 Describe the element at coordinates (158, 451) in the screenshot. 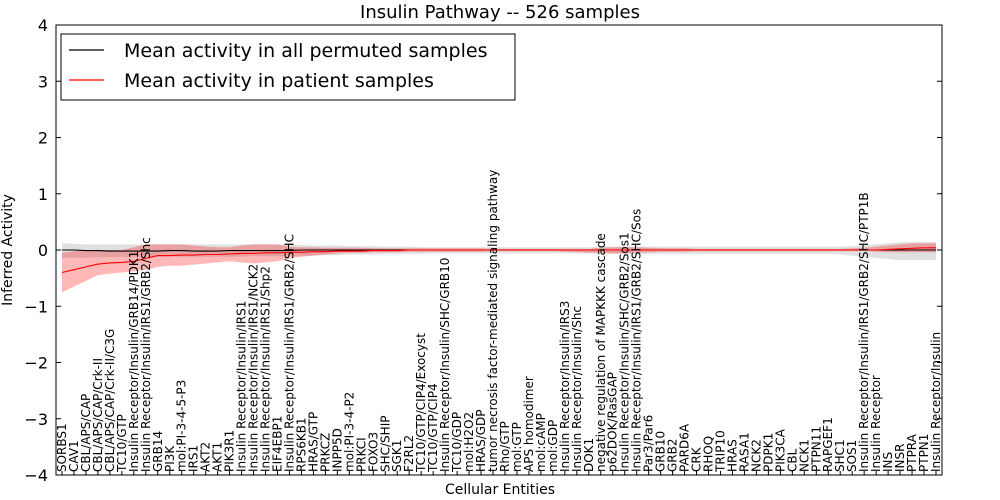

I see `x-tick-label: GRB14` at that location.